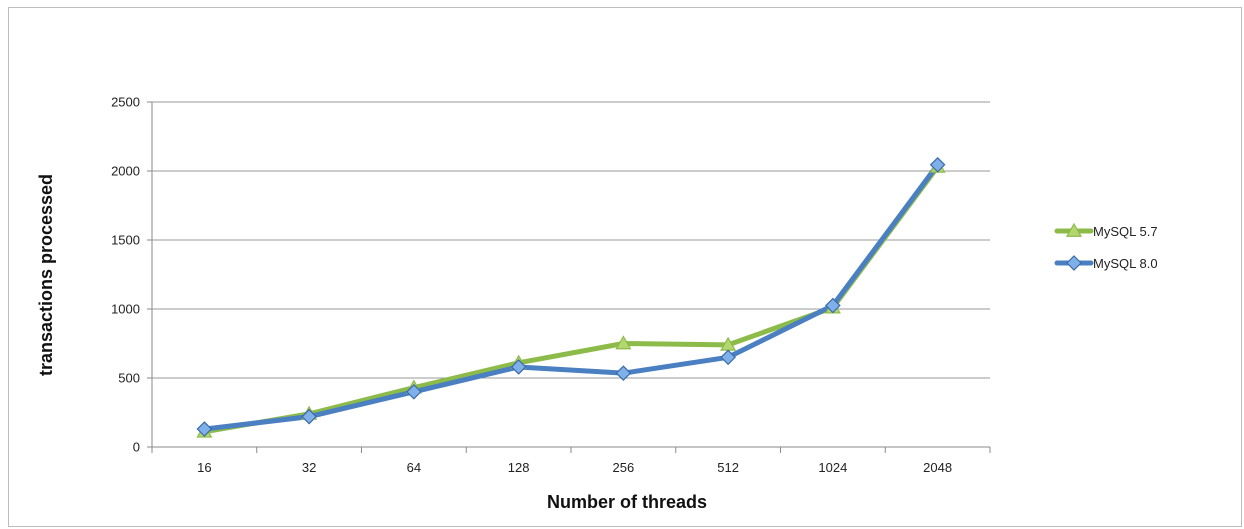 The width and height of the screenshot is (1244, 529). What do you see at coordinates (125, 309) in the screenshot?
I see `y-tick-label: 1000` at bounding box center [125, 309].